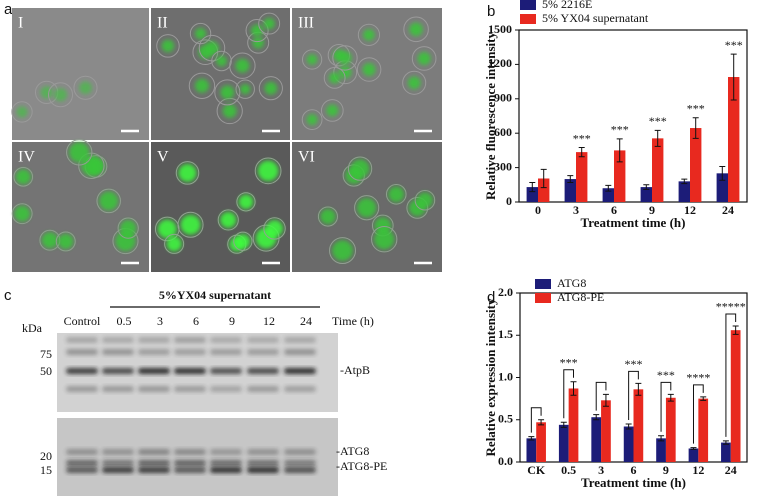 This screenshot has width=760, height=496. What do you see at coordinates (633, 482) in the screenshot?
I see `x-axis-label: Treatment time (h)` at bounding box center [633, 482].